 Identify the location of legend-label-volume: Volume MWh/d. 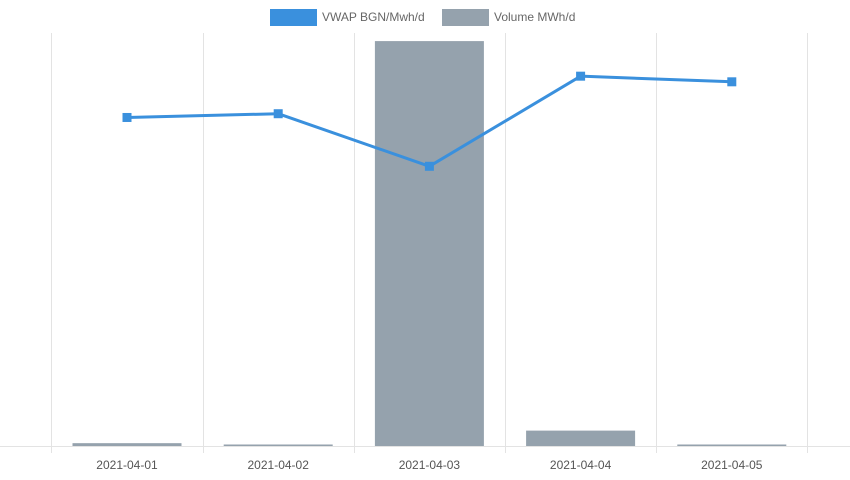
(535, 17).